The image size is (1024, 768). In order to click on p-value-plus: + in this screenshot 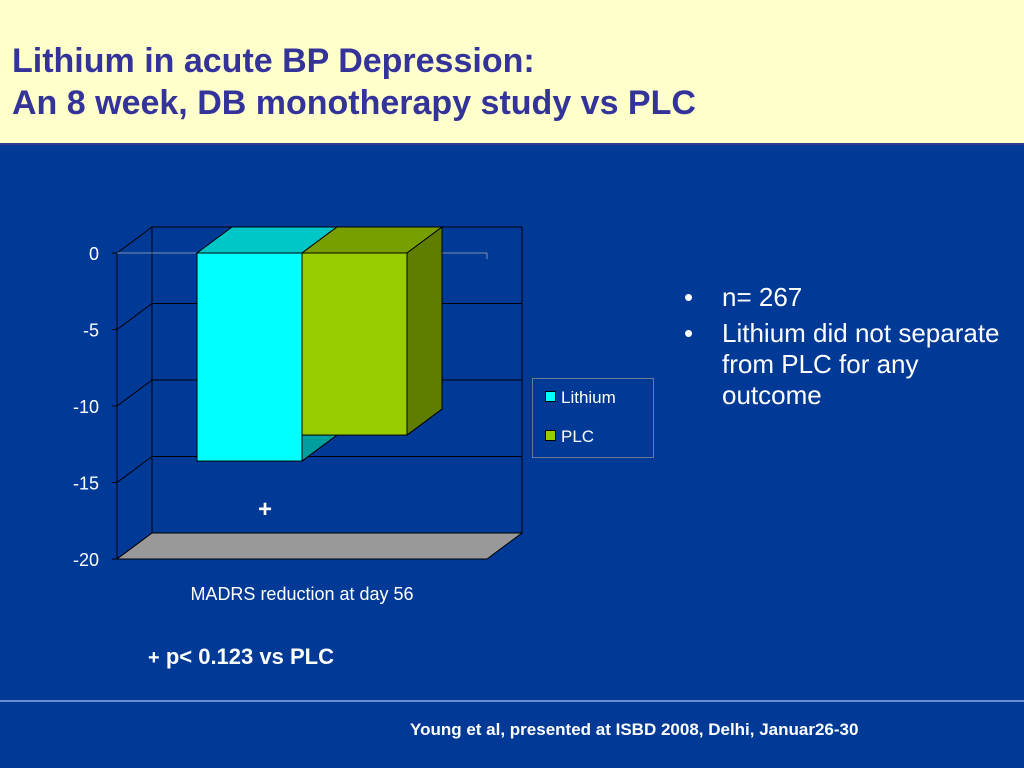, I will do `click(154, 658)`.